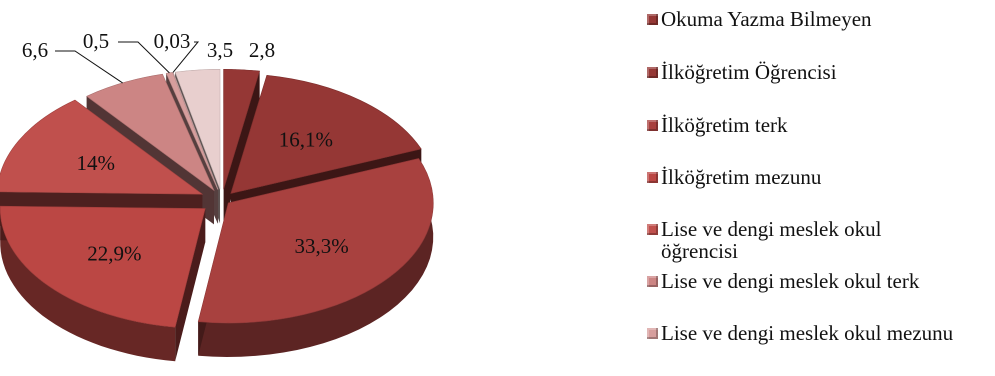 The height and width of the screenshot is (376, 995). What do you see at coordinates (734, 177) in the screenshot?
I see `legend-item: İlköğretim mezunu` at bounding box center [734, 177].